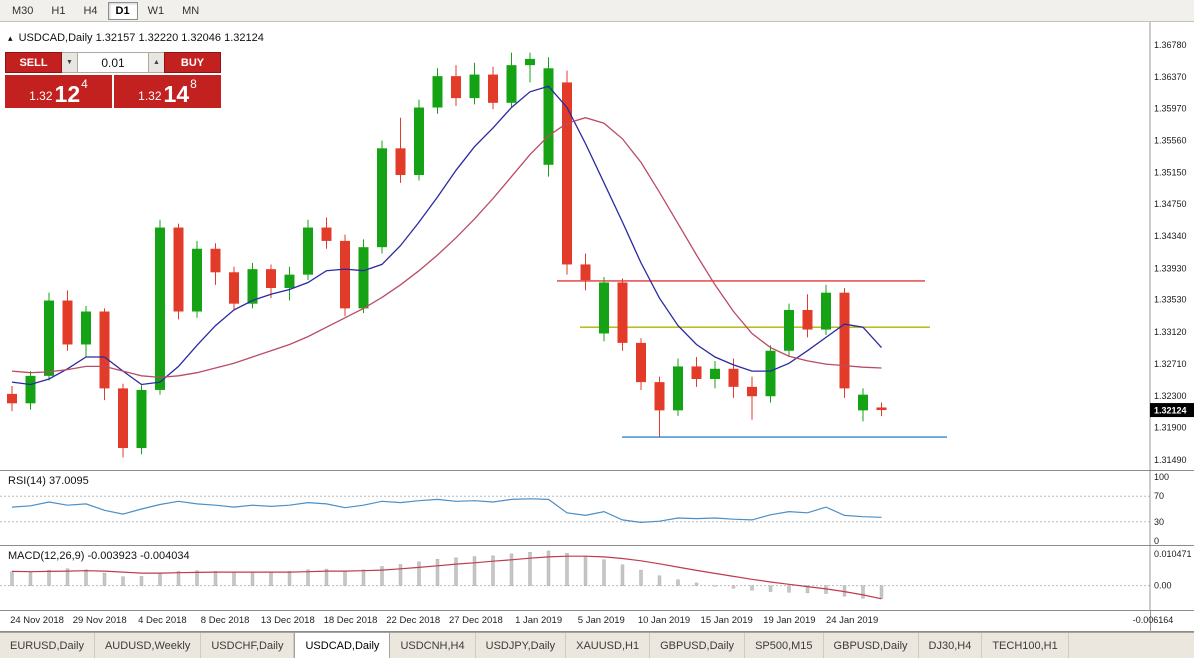 The width and height of the screenshot is (1194, 659). I want to click on bid-price-point: 4, so click(84, 84).